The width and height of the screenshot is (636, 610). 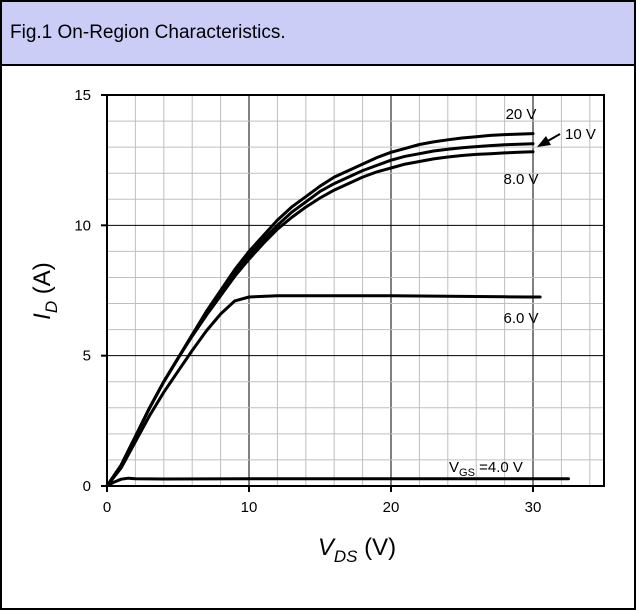 What do you see at coordinates (87, 356) in the screenshot?
I see `y-tick-label: 5` at bounding box center [87, 356].